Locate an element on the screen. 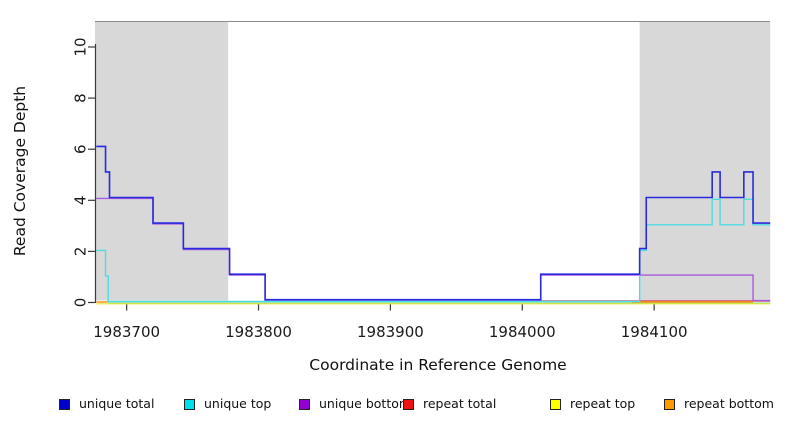 The height and width of the screenshot is (432, 792). x-axis-title: Coordinate in Reference Genome is located at coordinates (438, 365).